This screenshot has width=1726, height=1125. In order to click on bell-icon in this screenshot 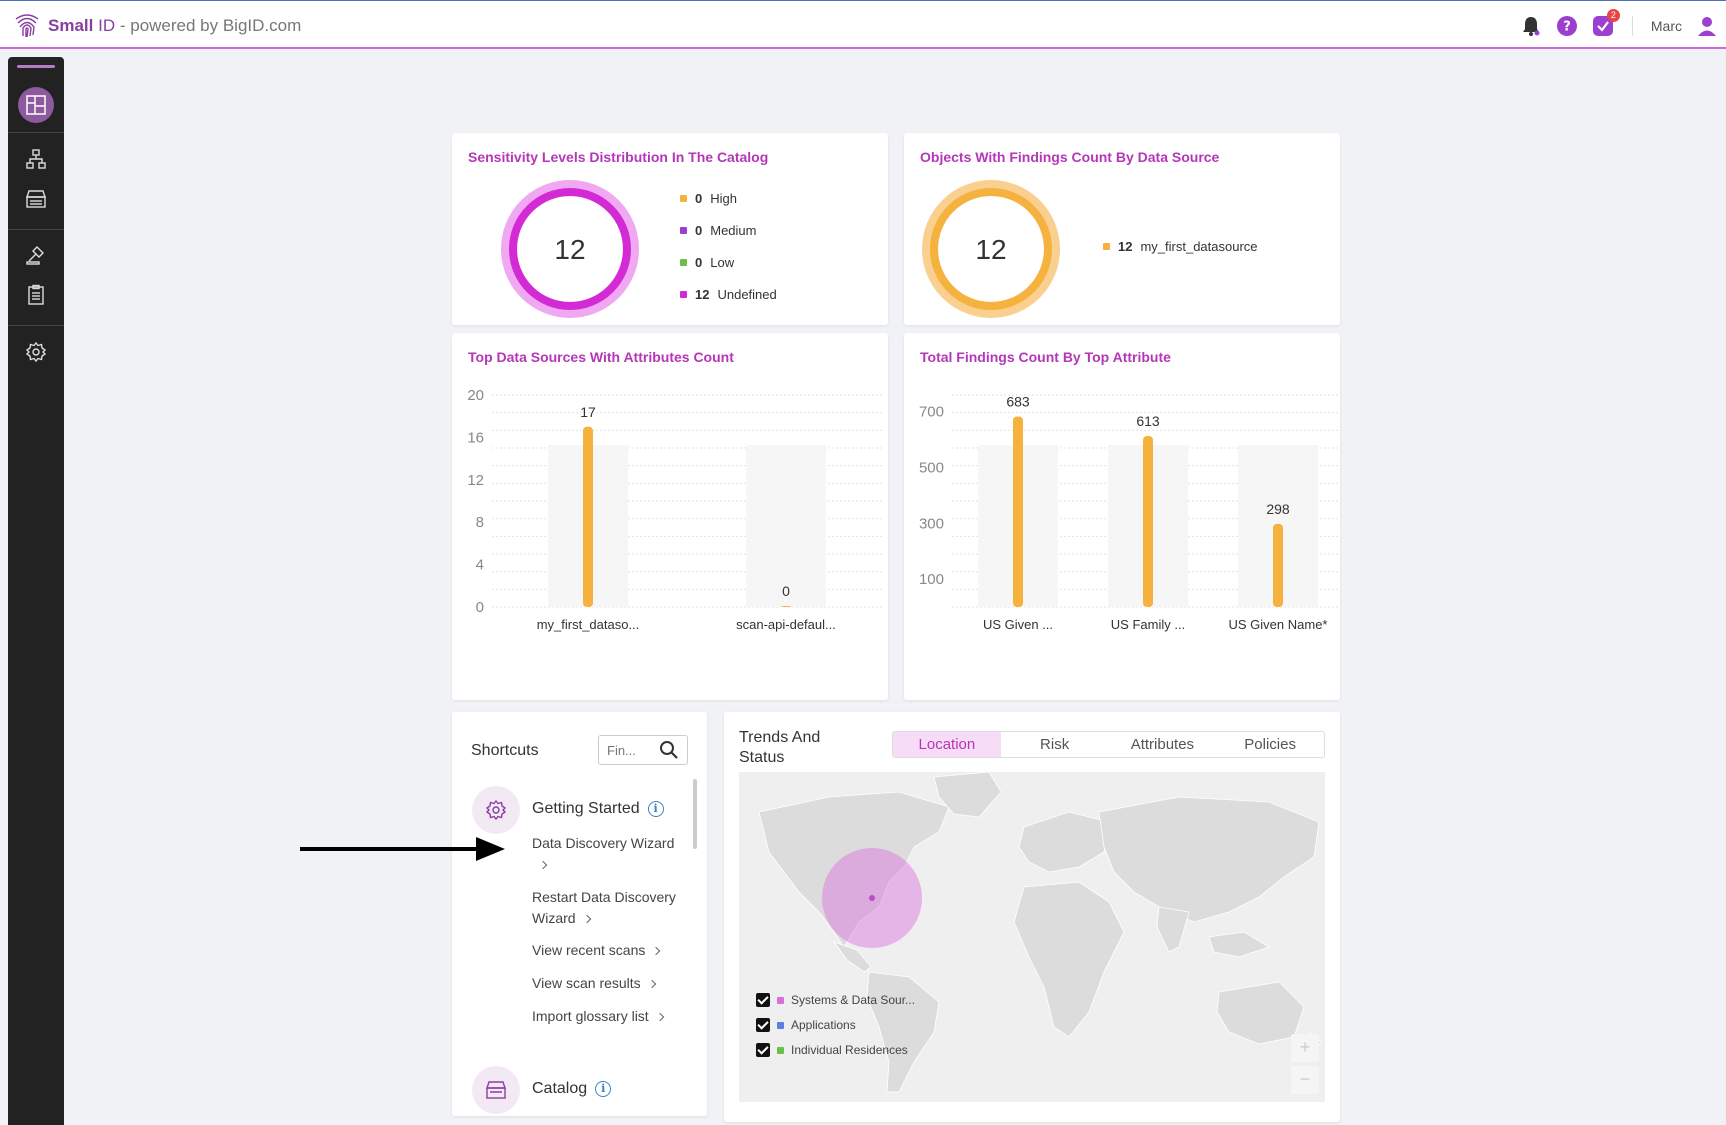, I will do `click(1531, 26)`.